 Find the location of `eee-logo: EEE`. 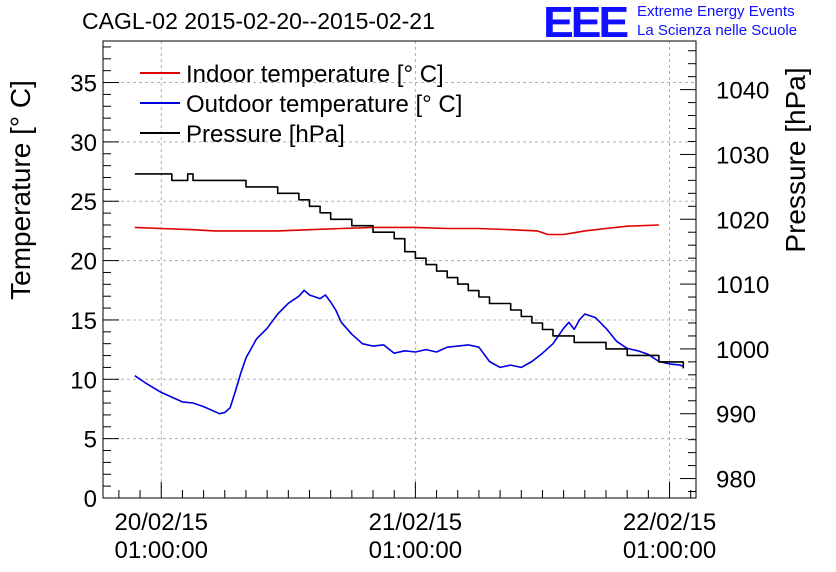

eee-logo: EEE is located at coordinates (586, 23).